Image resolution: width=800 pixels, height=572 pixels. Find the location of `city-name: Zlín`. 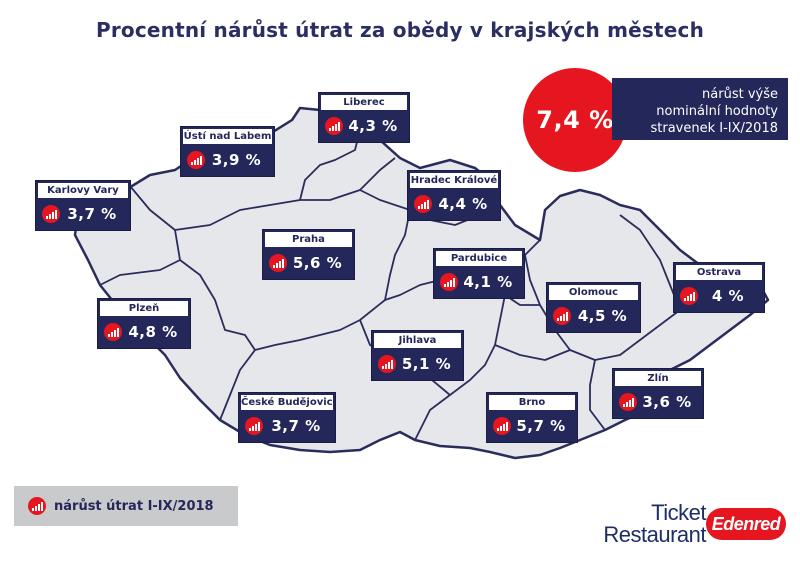

city-name: Zlín is located at coordinates (658, 378).